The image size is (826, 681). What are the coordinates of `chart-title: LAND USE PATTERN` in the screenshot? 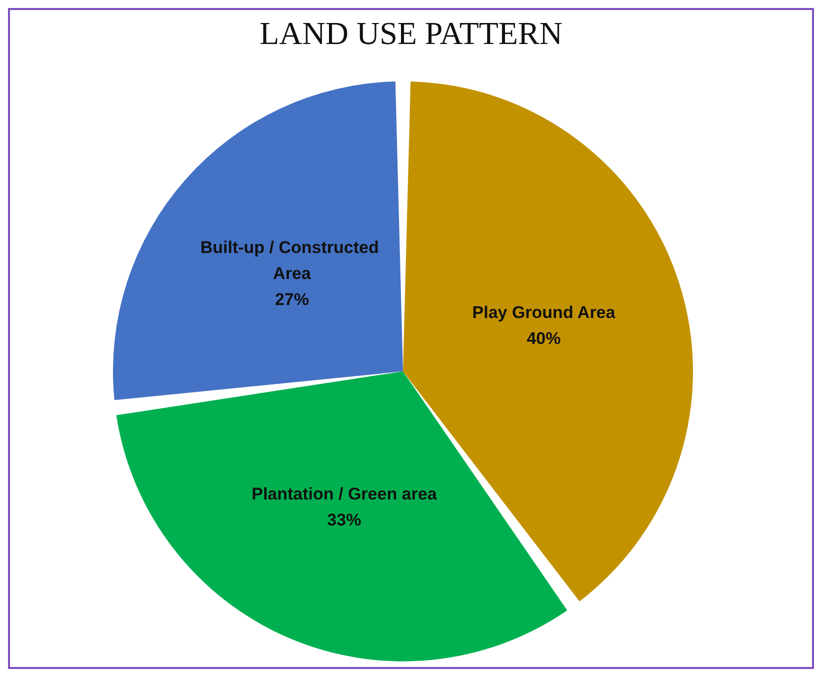 It's located at (411, 33).